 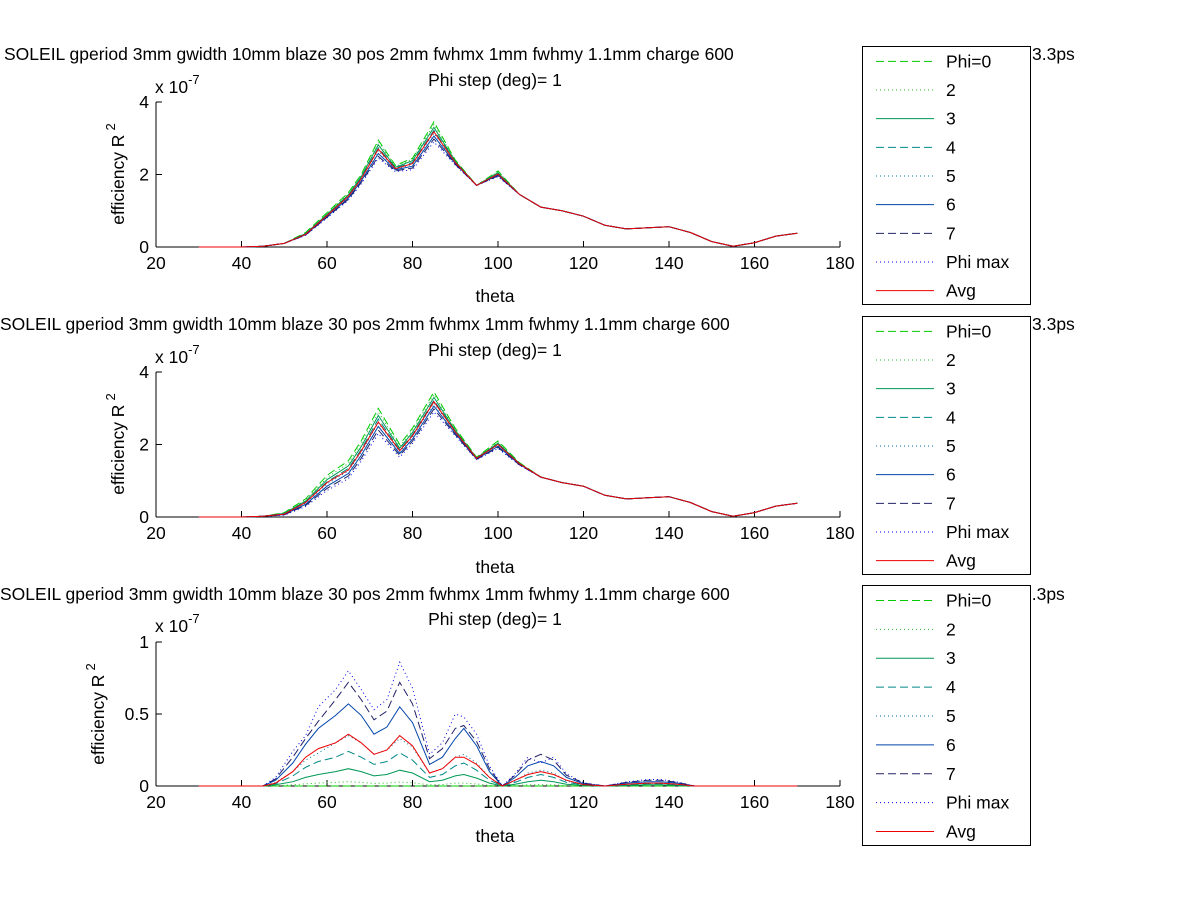 I want to click on legend-1: Phi=0 2 3 4 5 6 7 Phi max Avg, so click(x=946, y=175).